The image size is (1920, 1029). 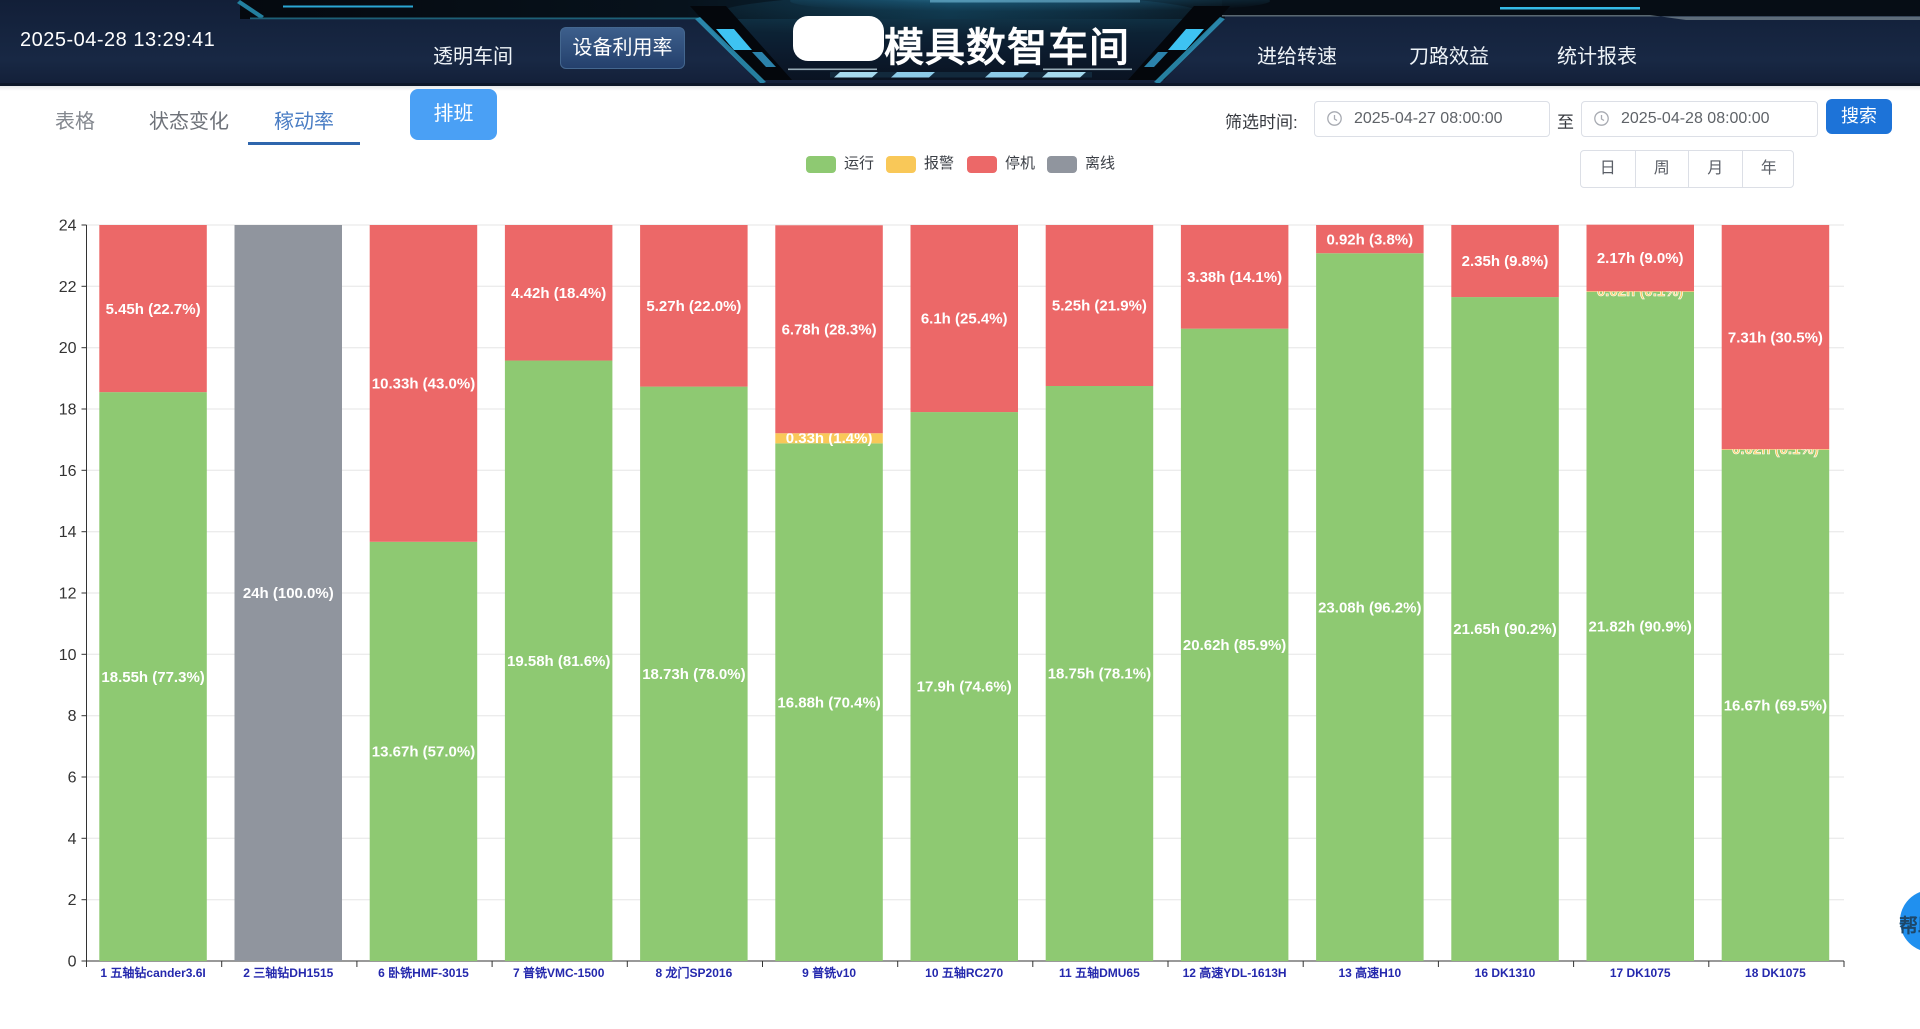 I want to click on svg-text: 21.65h (90.2%), so click(x=1504, y=629).